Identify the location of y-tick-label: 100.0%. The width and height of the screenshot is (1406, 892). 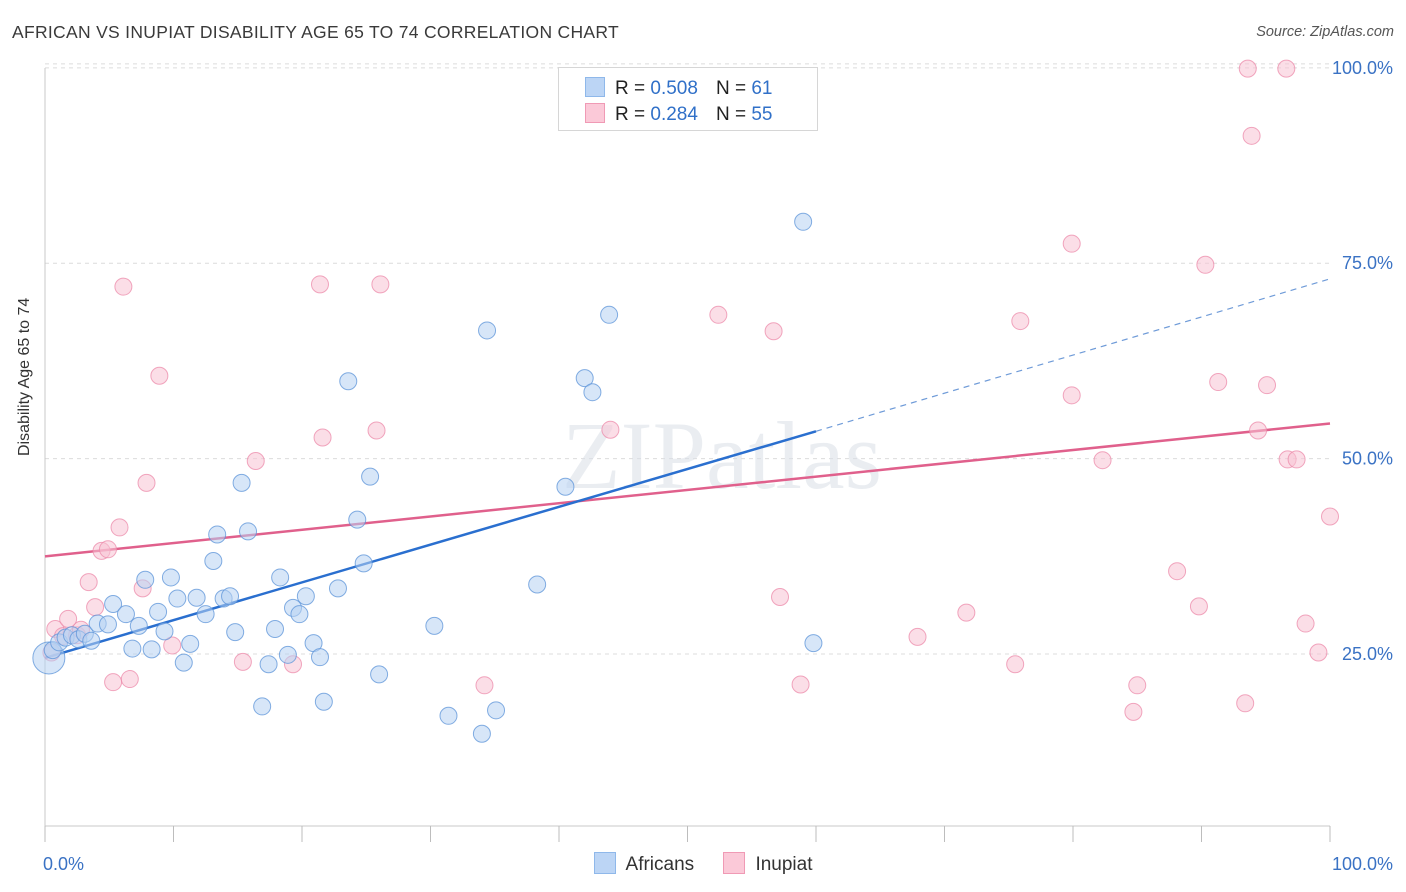
(1362, 68).